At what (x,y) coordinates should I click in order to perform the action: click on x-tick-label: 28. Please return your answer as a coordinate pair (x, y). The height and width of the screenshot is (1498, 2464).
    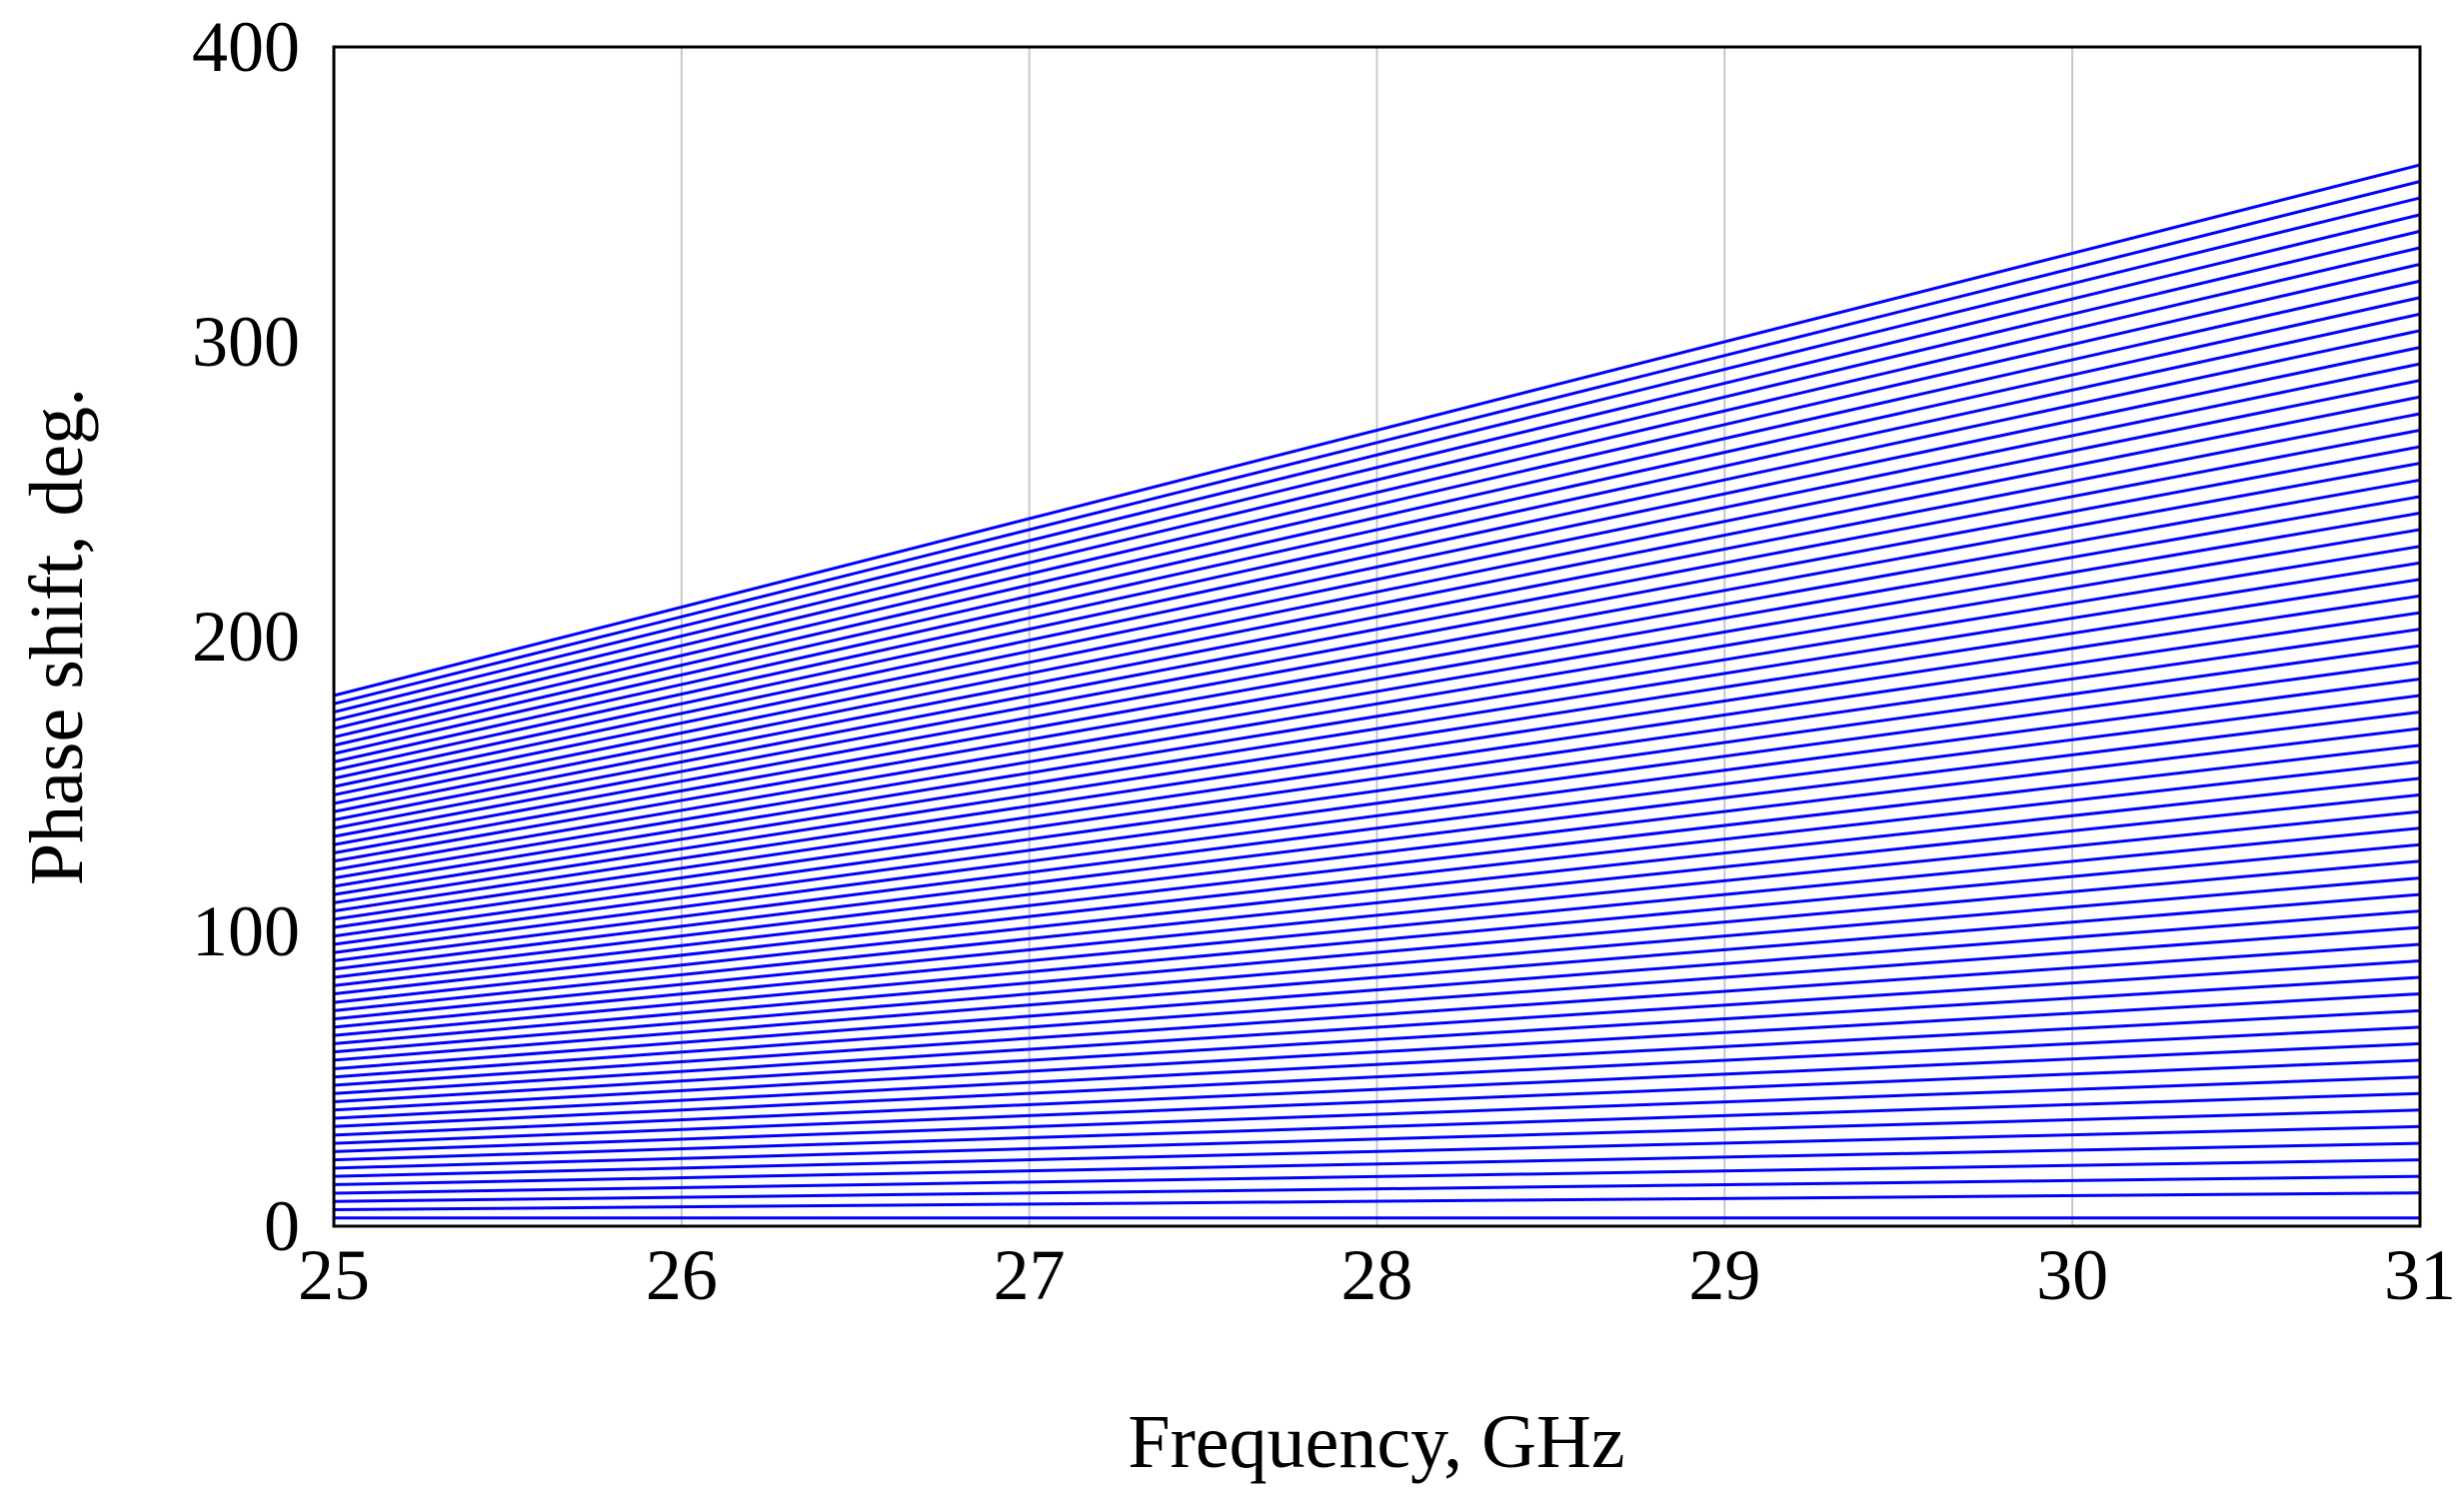
    Looking at the image, I should click on (1377, 1275).